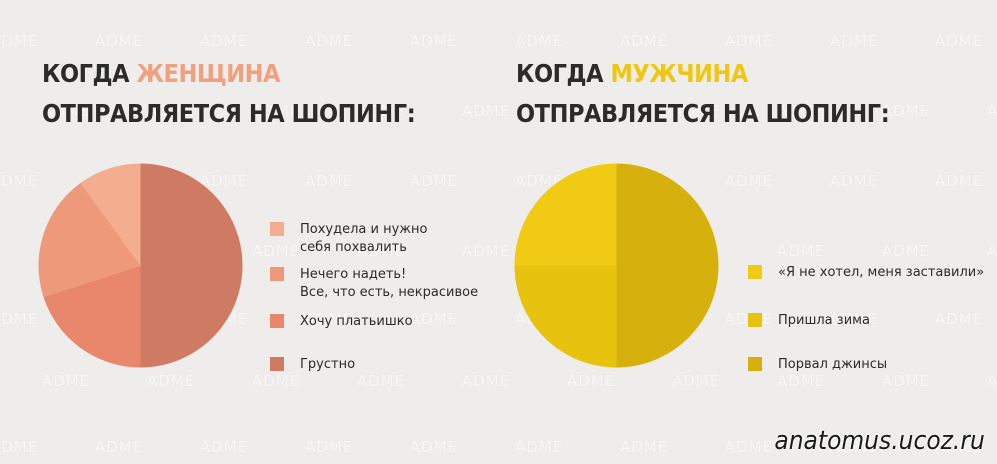 The image size is (997, 464). I want to click on men-pie-chart, so click(616, 265).